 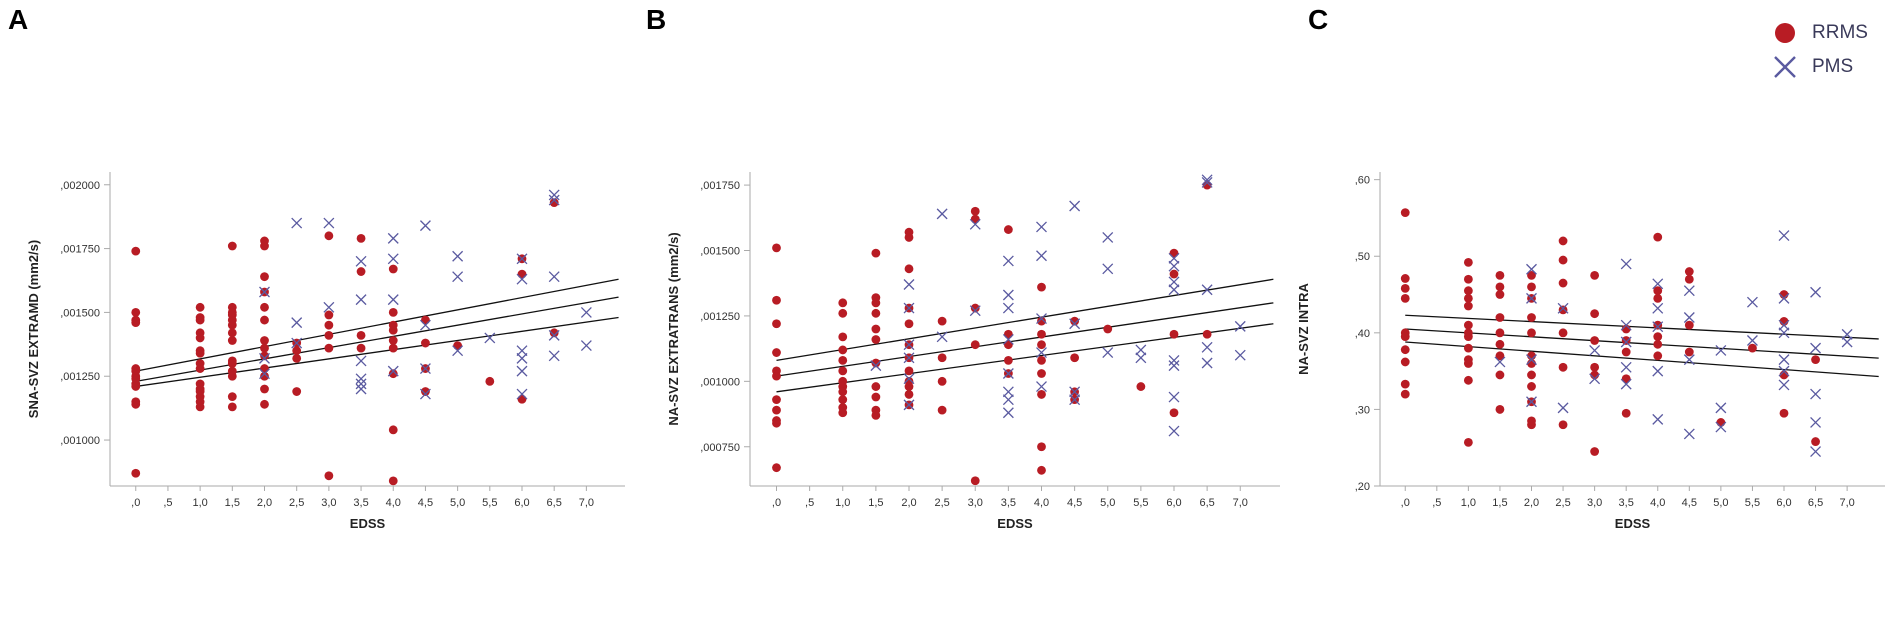 I want to click on c0-x-tick-label: 4,5, so click(x=425, y=503).